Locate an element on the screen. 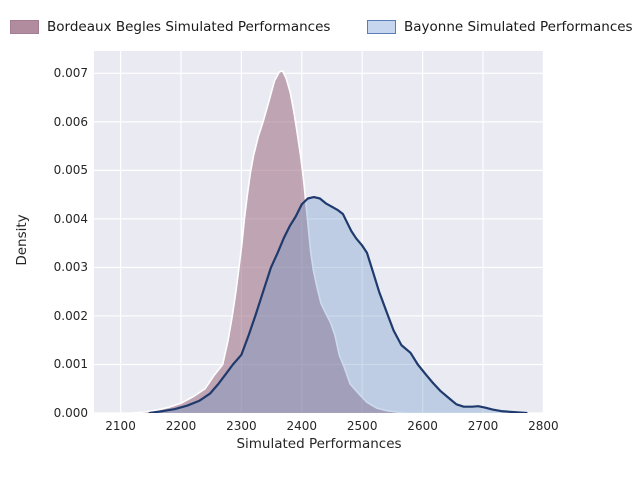  legend-item-bayonne: Bayonne Simulated Performances is located at coordinates (500, 27).